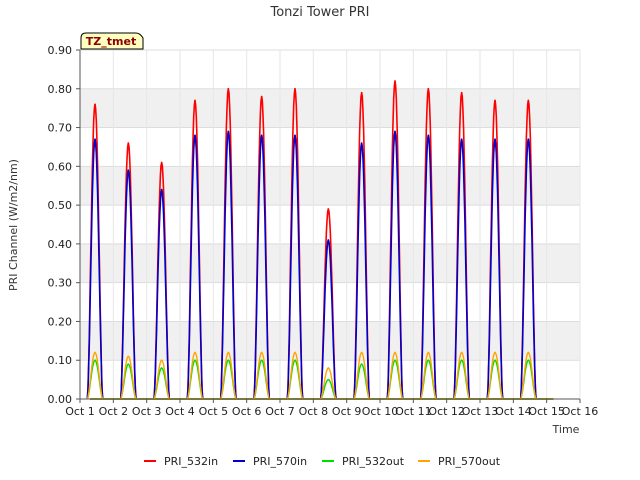  What do you see at coordinates (380, 411) in the screenshot?
I see `x-tick-label: Oct 10` at bounding box center [380, 411].